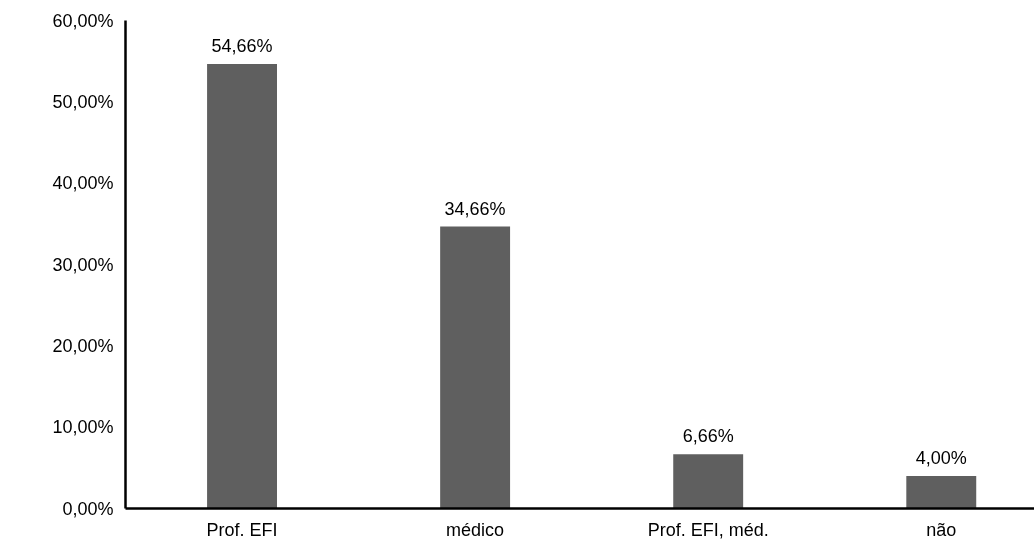 This screenshot has height=548, width=1034. I want to click on x-tick-label: médico, so click(475, 529).